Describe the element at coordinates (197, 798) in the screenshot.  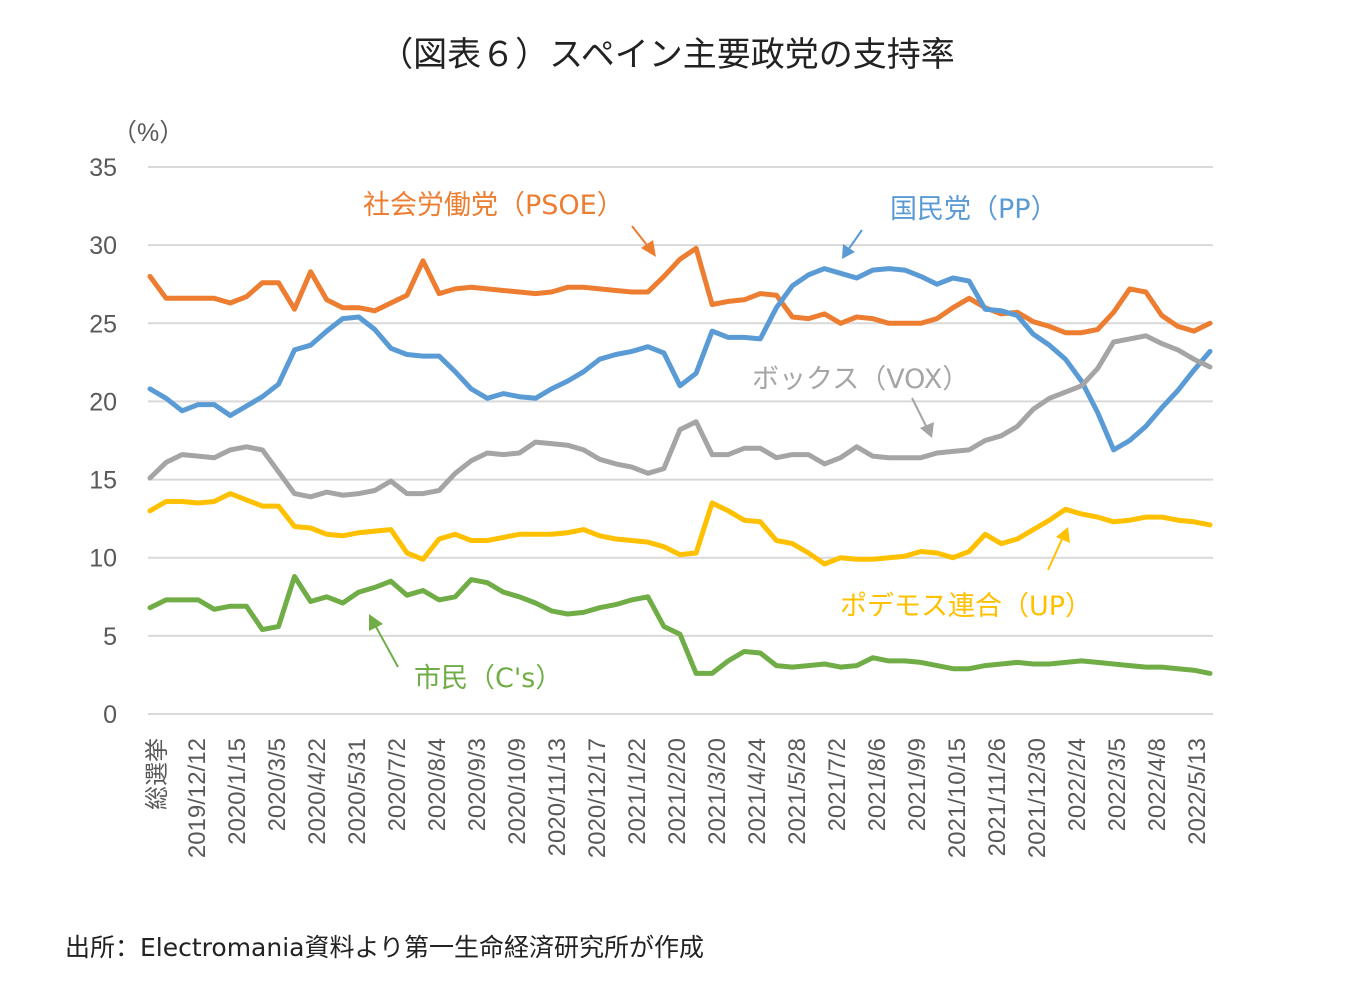
I see `x-tick-label: 2019/12/12` at that location.